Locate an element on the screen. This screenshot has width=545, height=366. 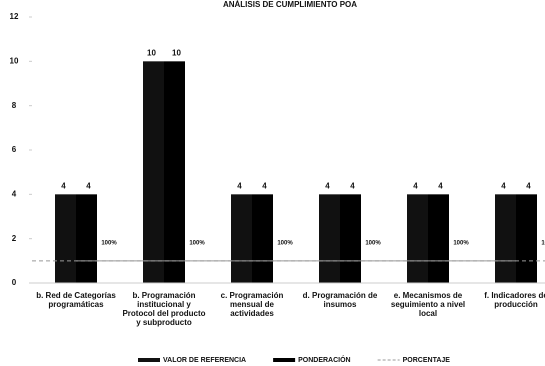
y-tick-label: 2 is located at coordinates (14, 238).